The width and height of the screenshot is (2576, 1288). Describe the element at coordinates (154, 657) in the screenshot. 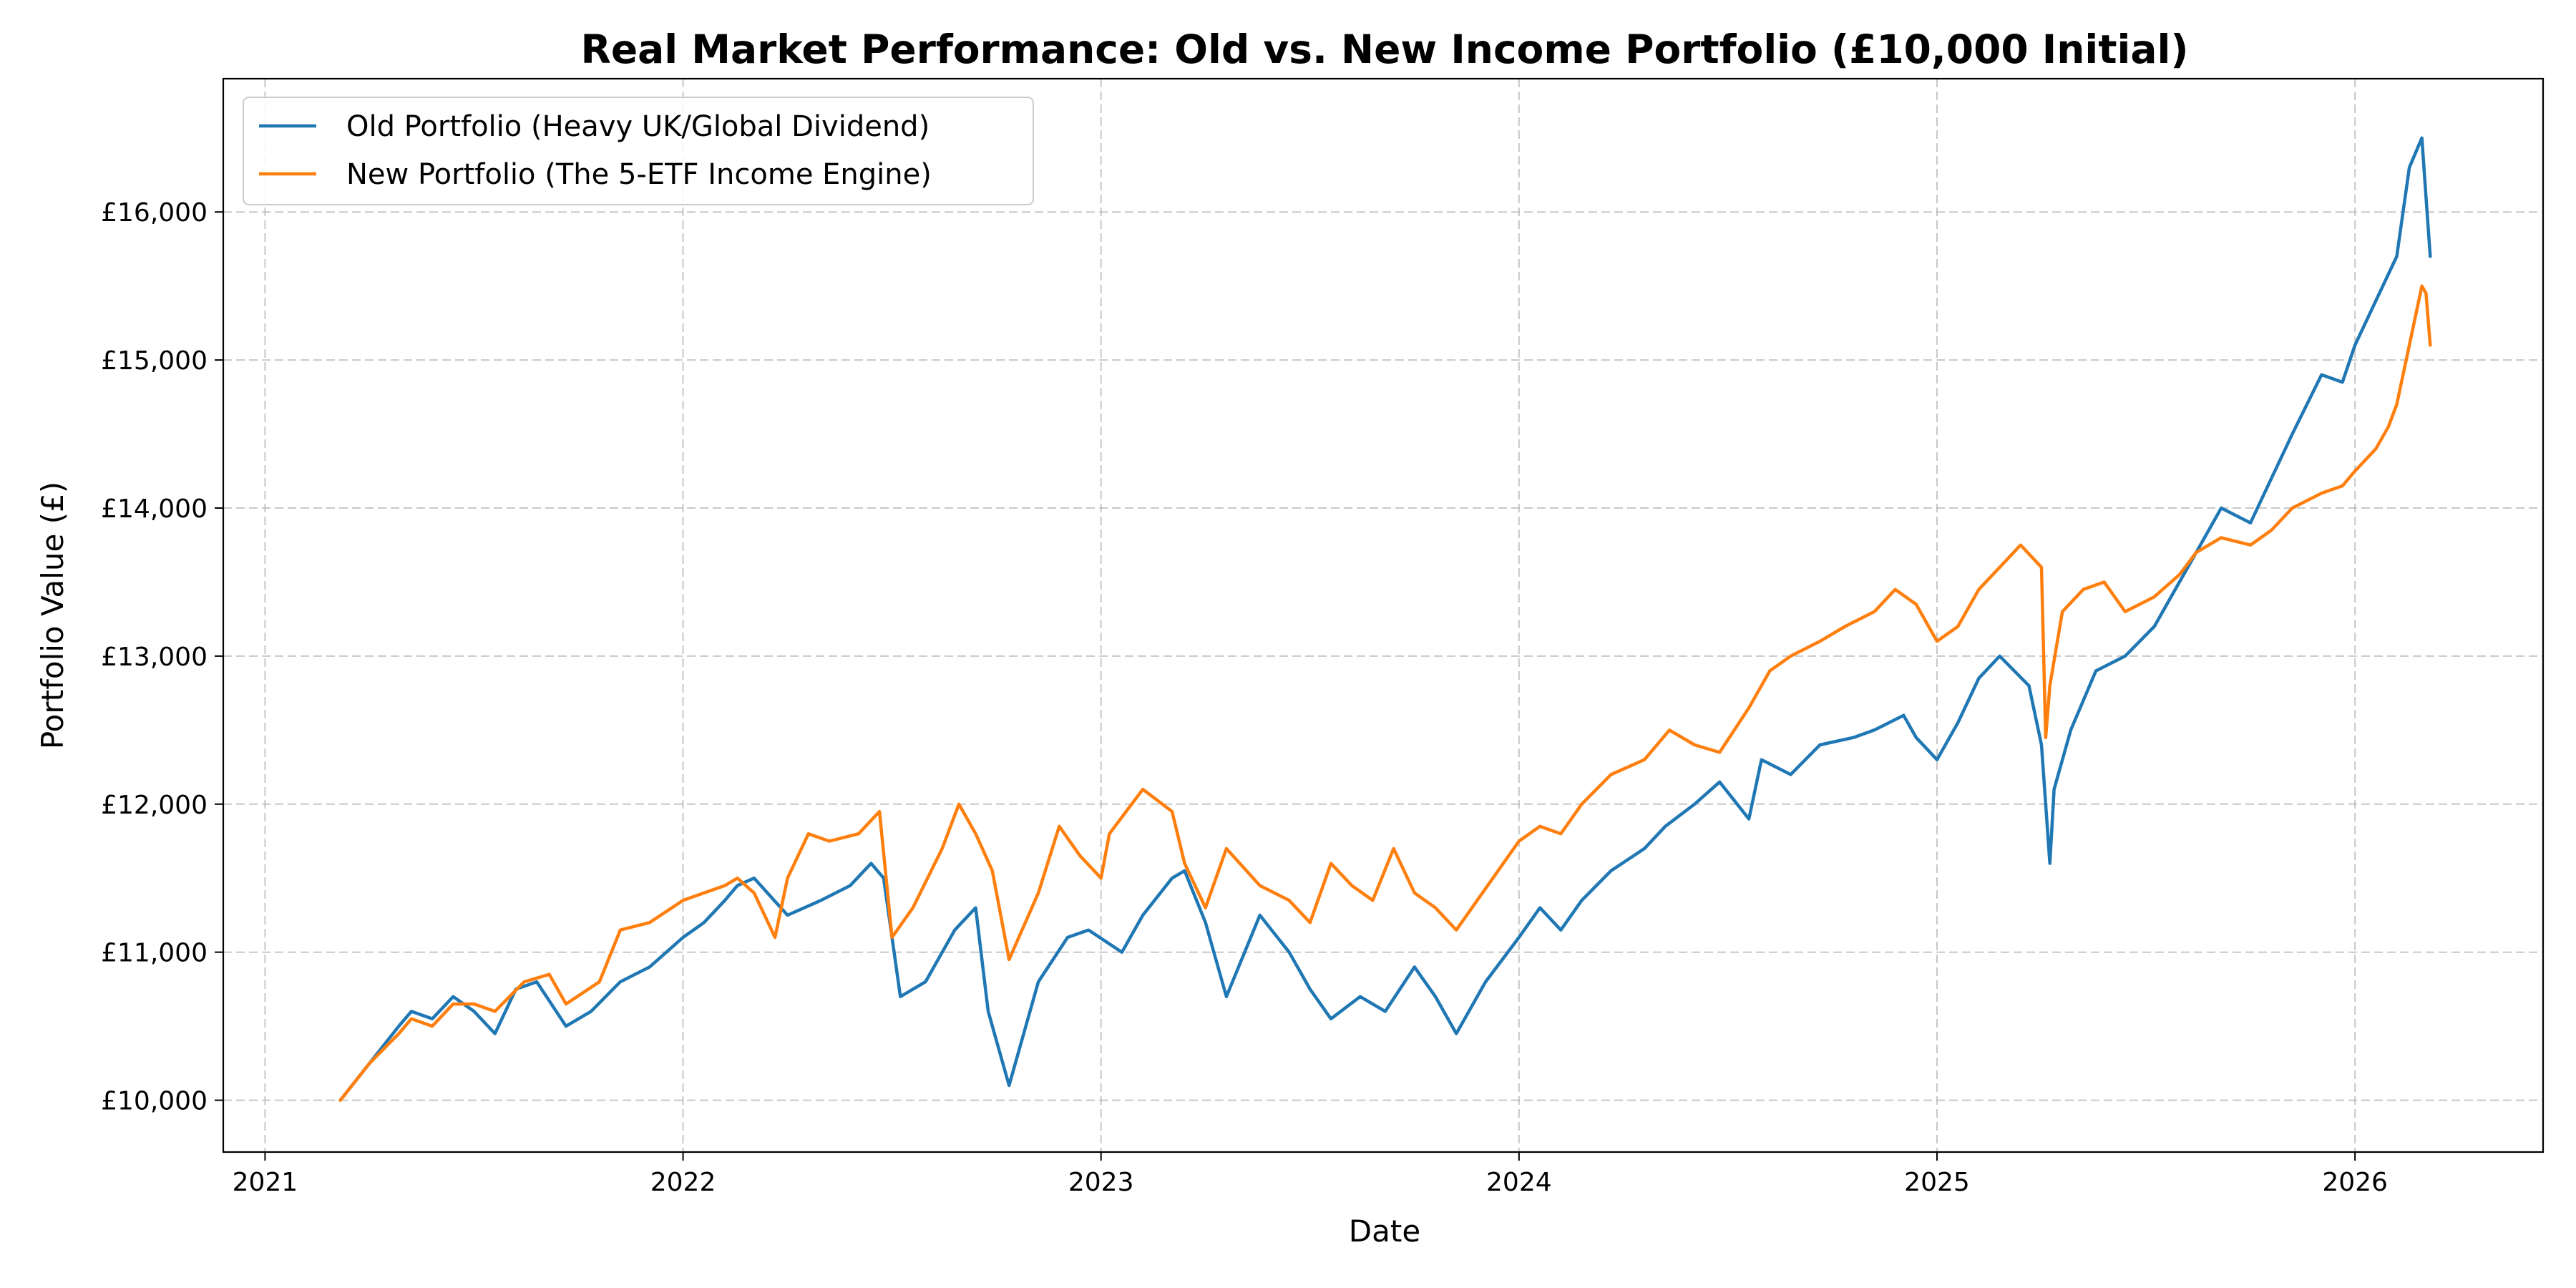

I see `y-tick-label: £13,000` at that location.